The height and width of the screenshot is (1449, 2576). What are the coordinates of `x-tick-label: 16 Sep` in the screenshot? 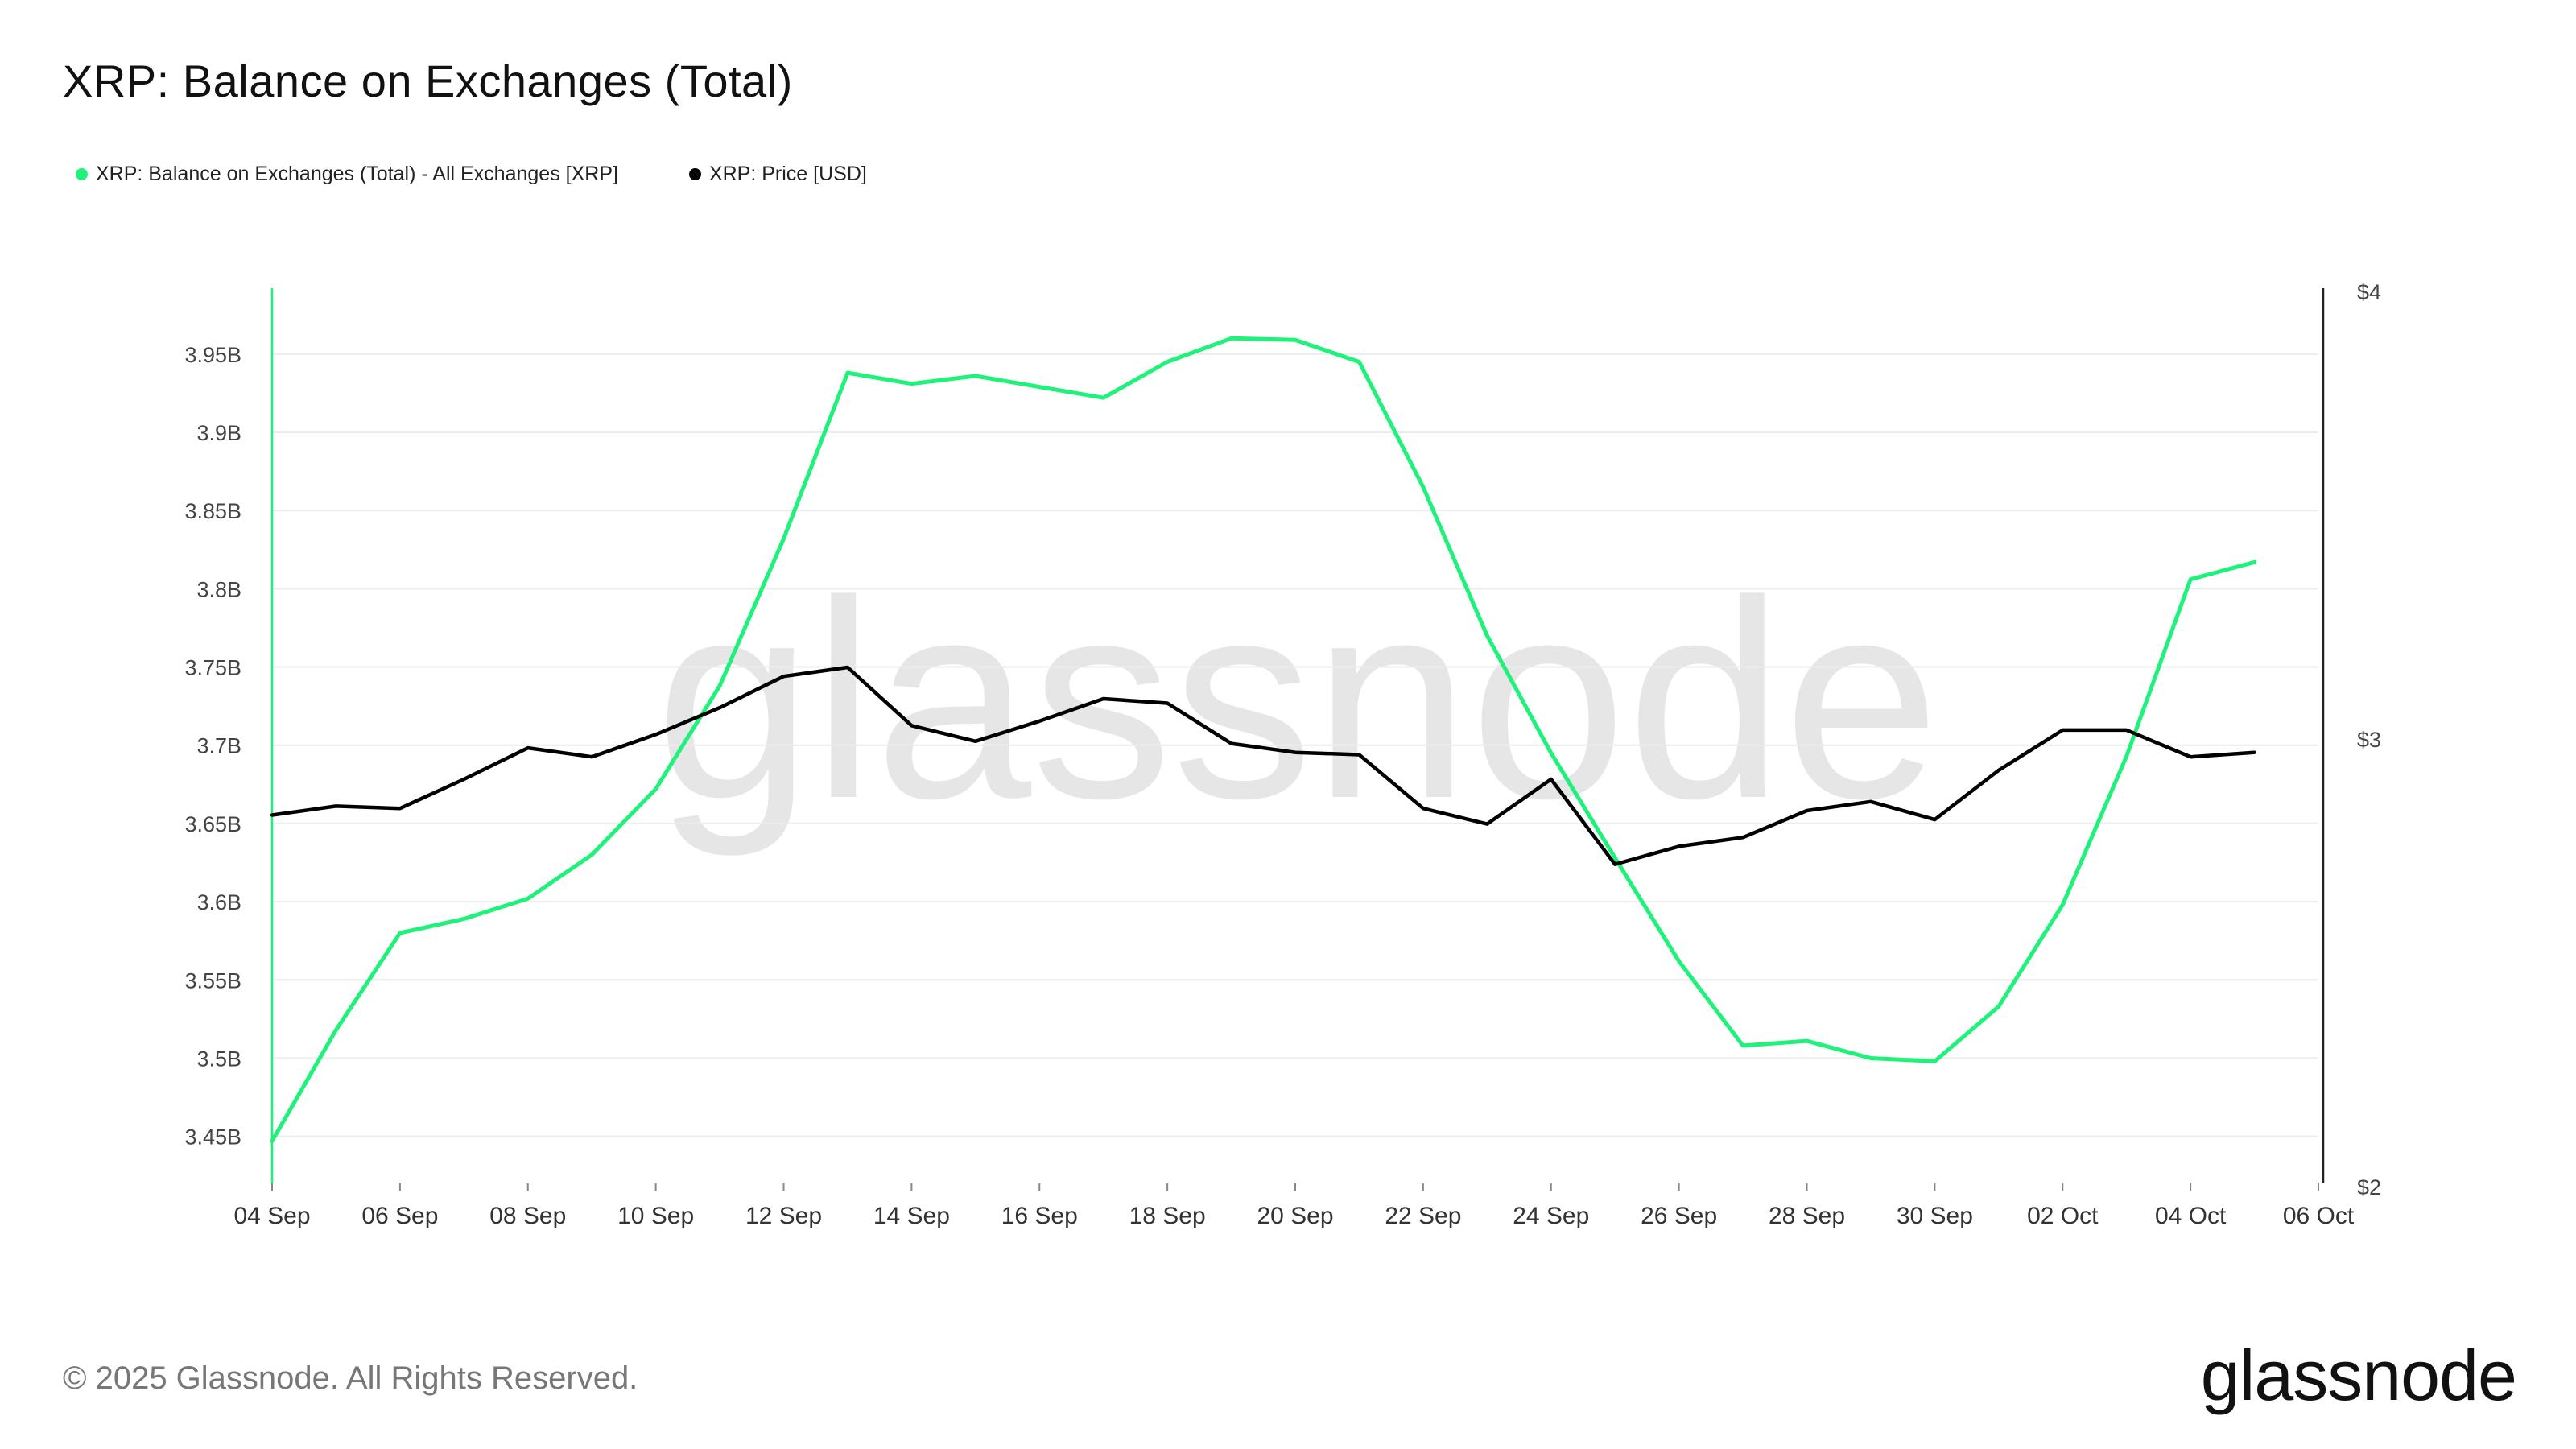 It's located at (1039, 1216).